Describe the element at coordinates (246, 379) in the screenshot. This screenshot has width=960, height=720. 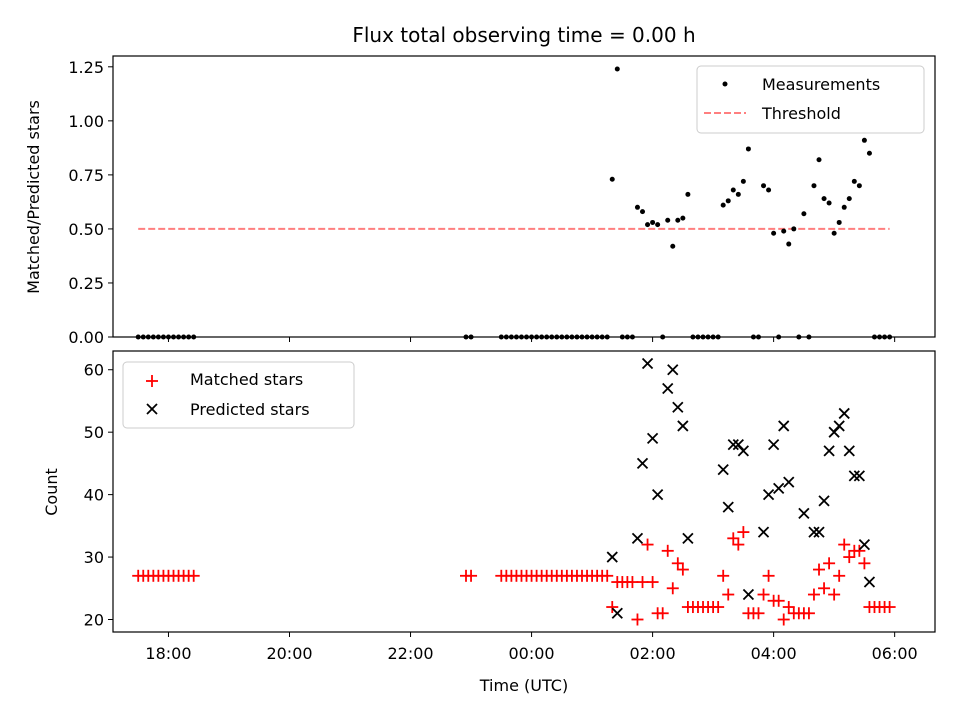
I see `matched-legend-label: Matched stars` at that location.